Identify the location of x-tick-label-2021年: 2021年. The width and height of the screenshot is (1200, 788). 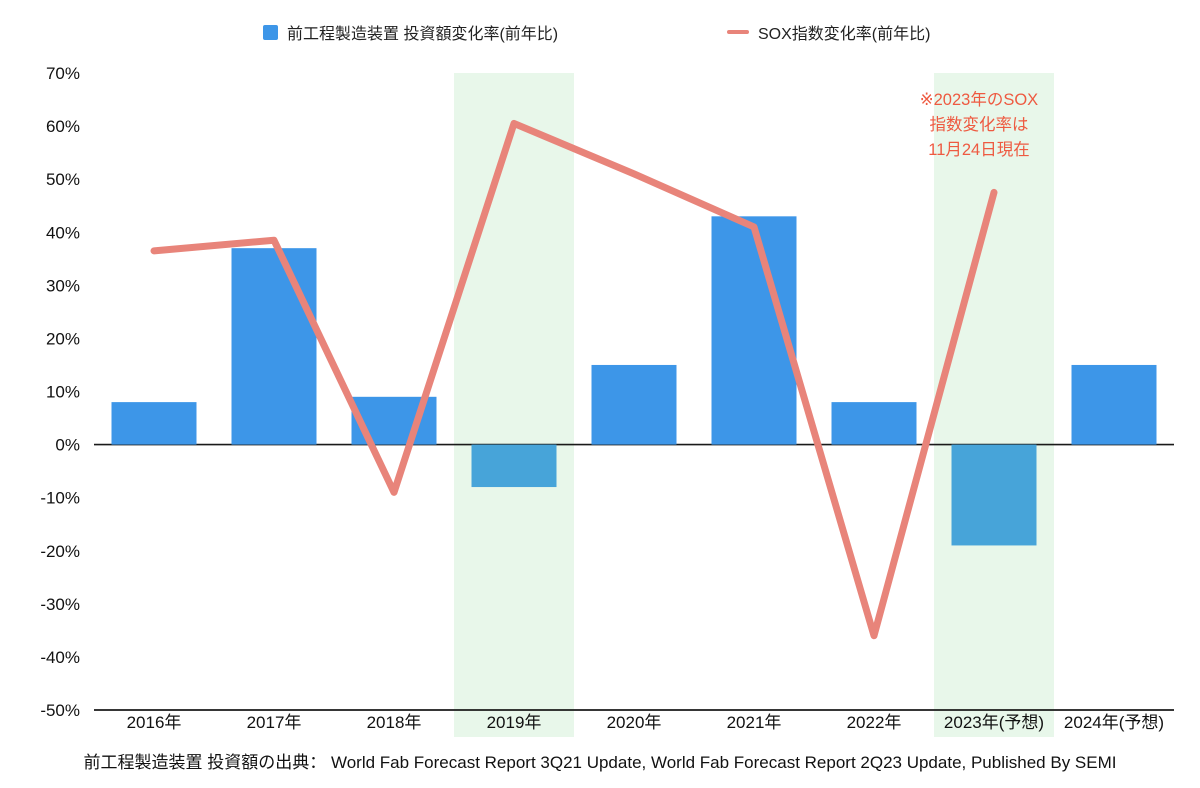
(754, 722).